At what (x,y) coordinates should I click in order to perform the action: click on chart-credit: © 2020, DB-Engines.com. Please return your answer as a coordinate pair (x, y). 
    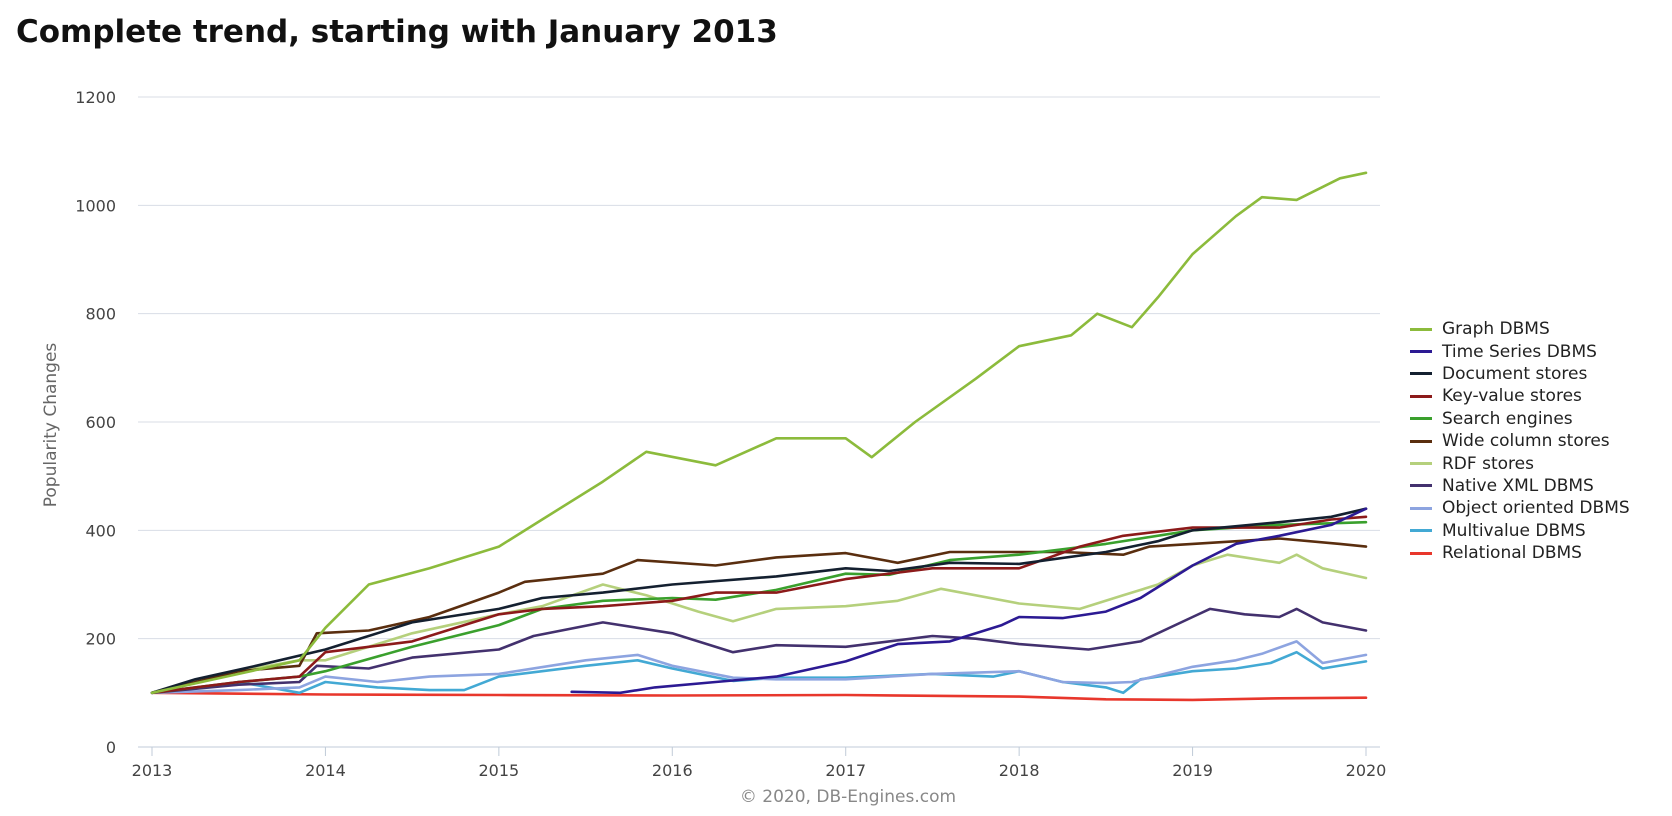
    Looking at the image, I should click on (848, 797).